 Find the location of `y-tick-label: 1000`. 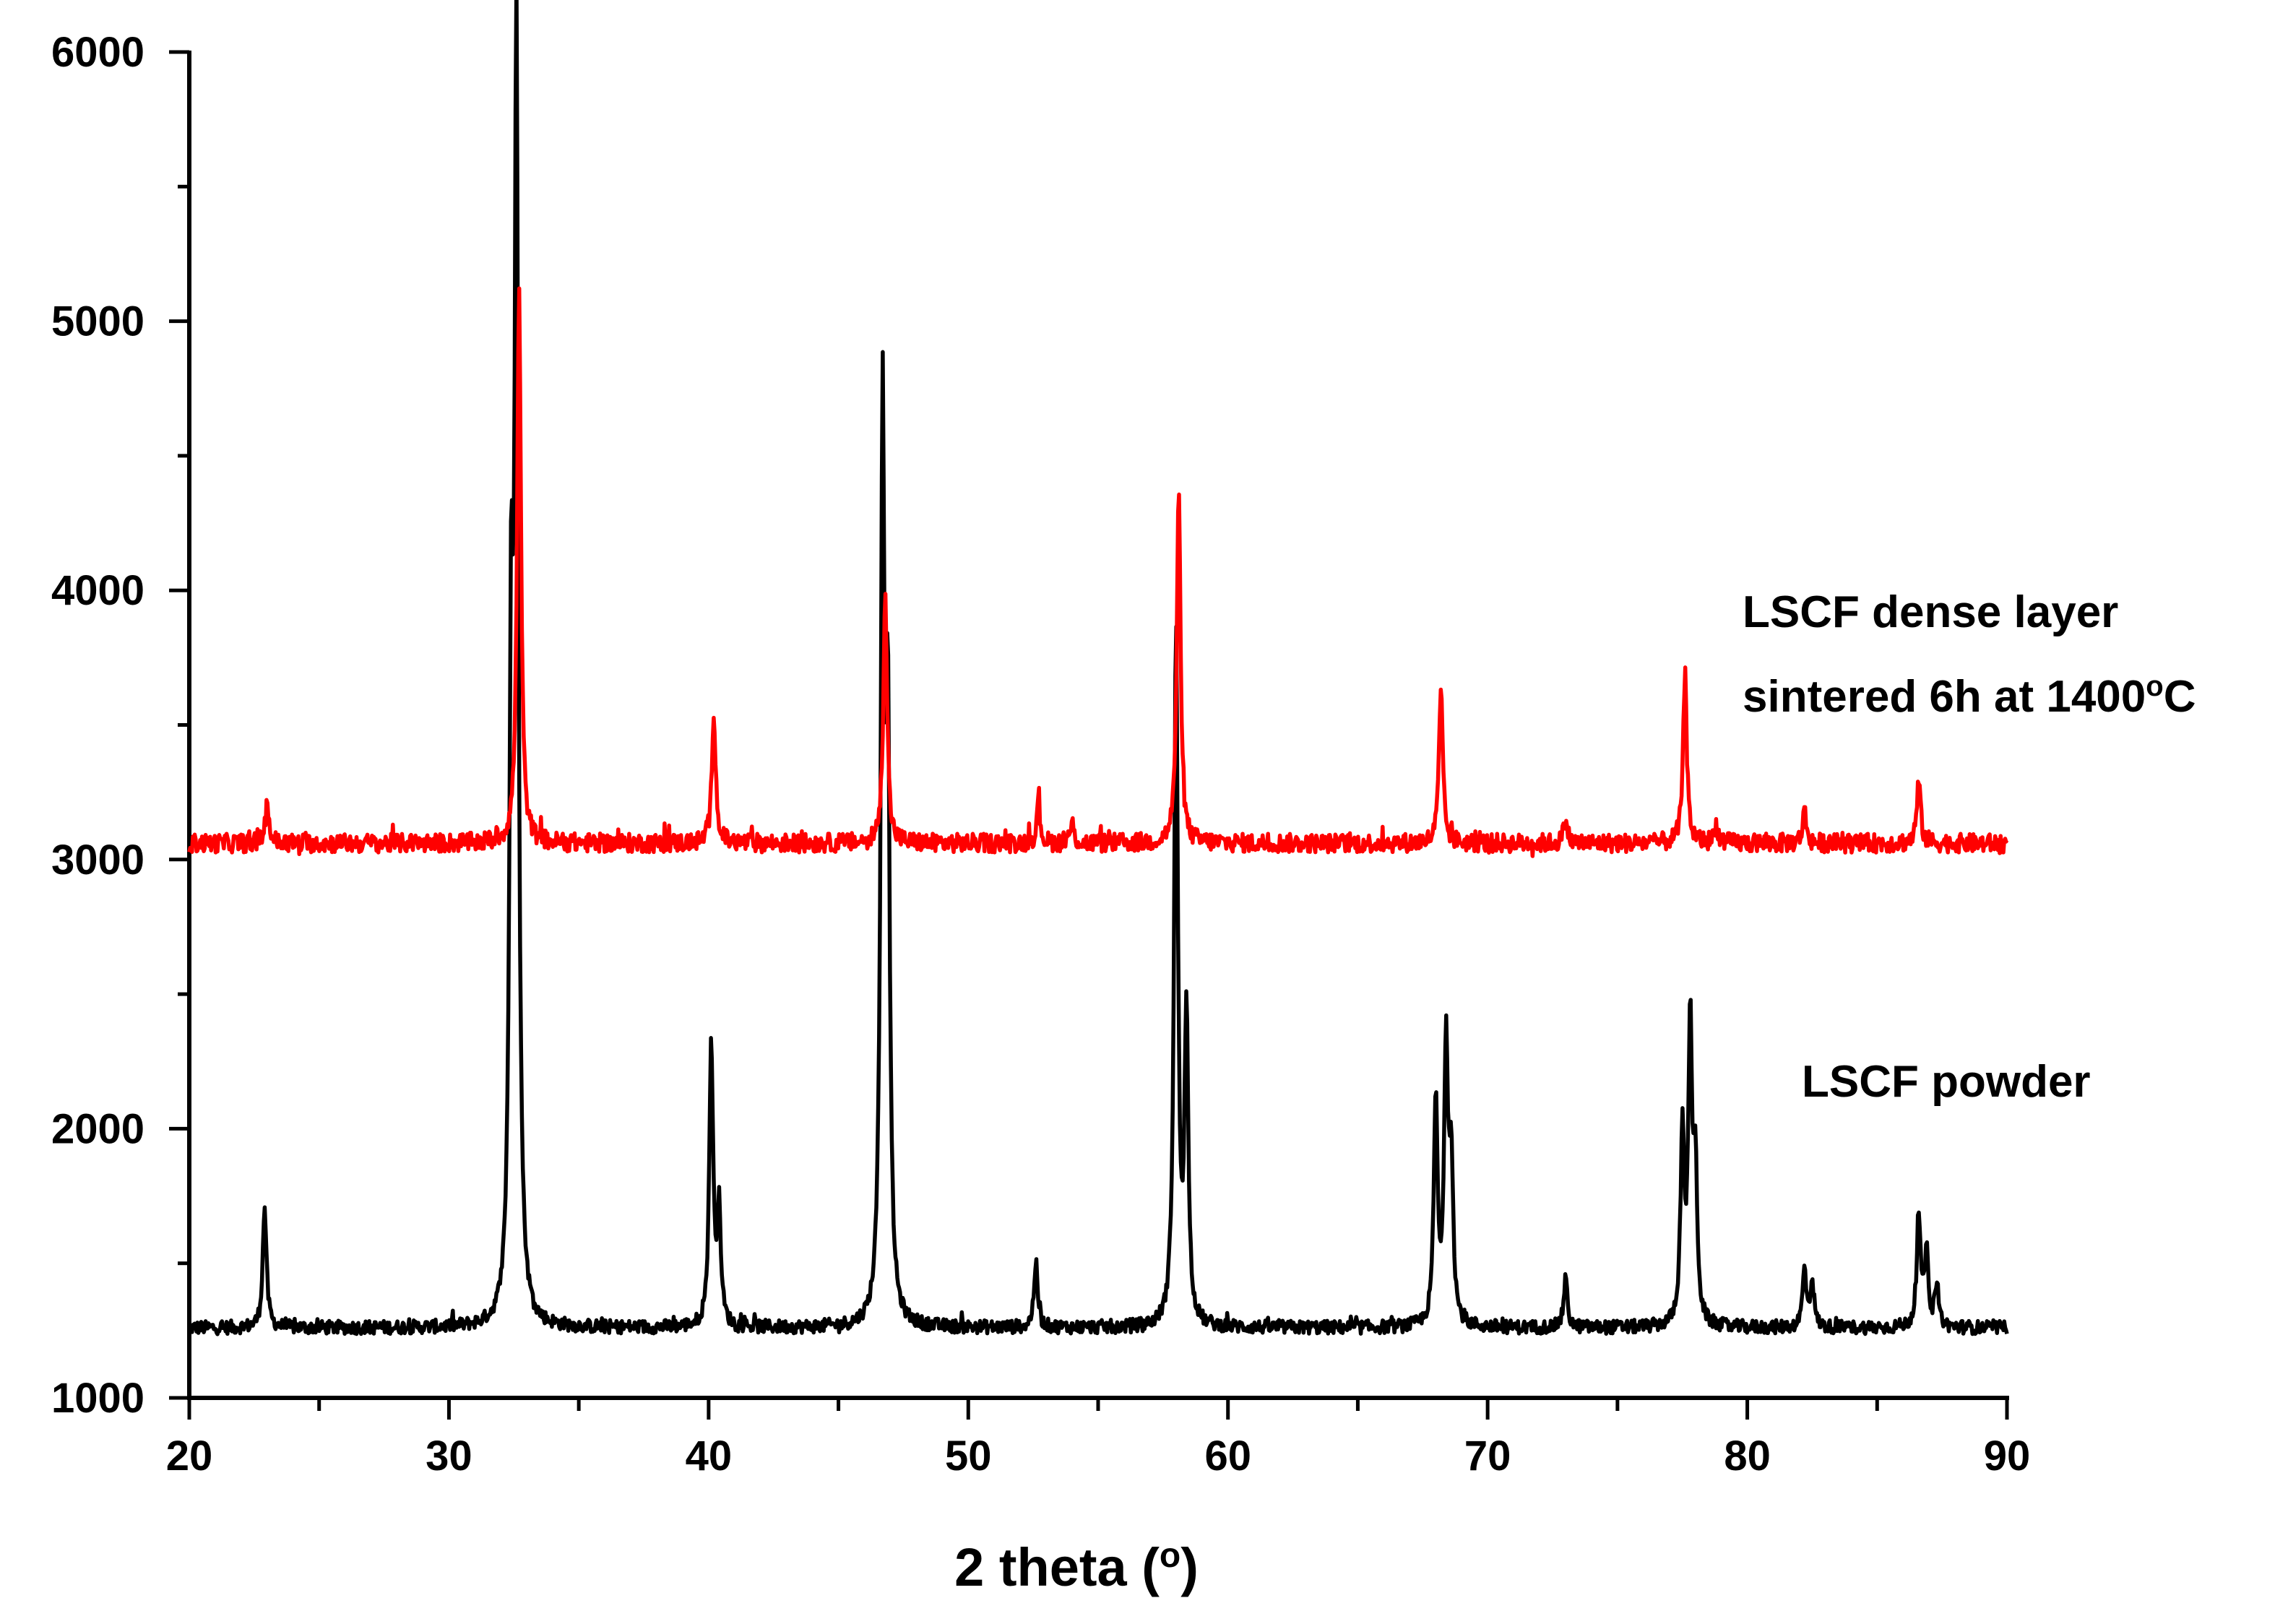

y-tick-label: 1000 is located at coordinates (97, 1398).